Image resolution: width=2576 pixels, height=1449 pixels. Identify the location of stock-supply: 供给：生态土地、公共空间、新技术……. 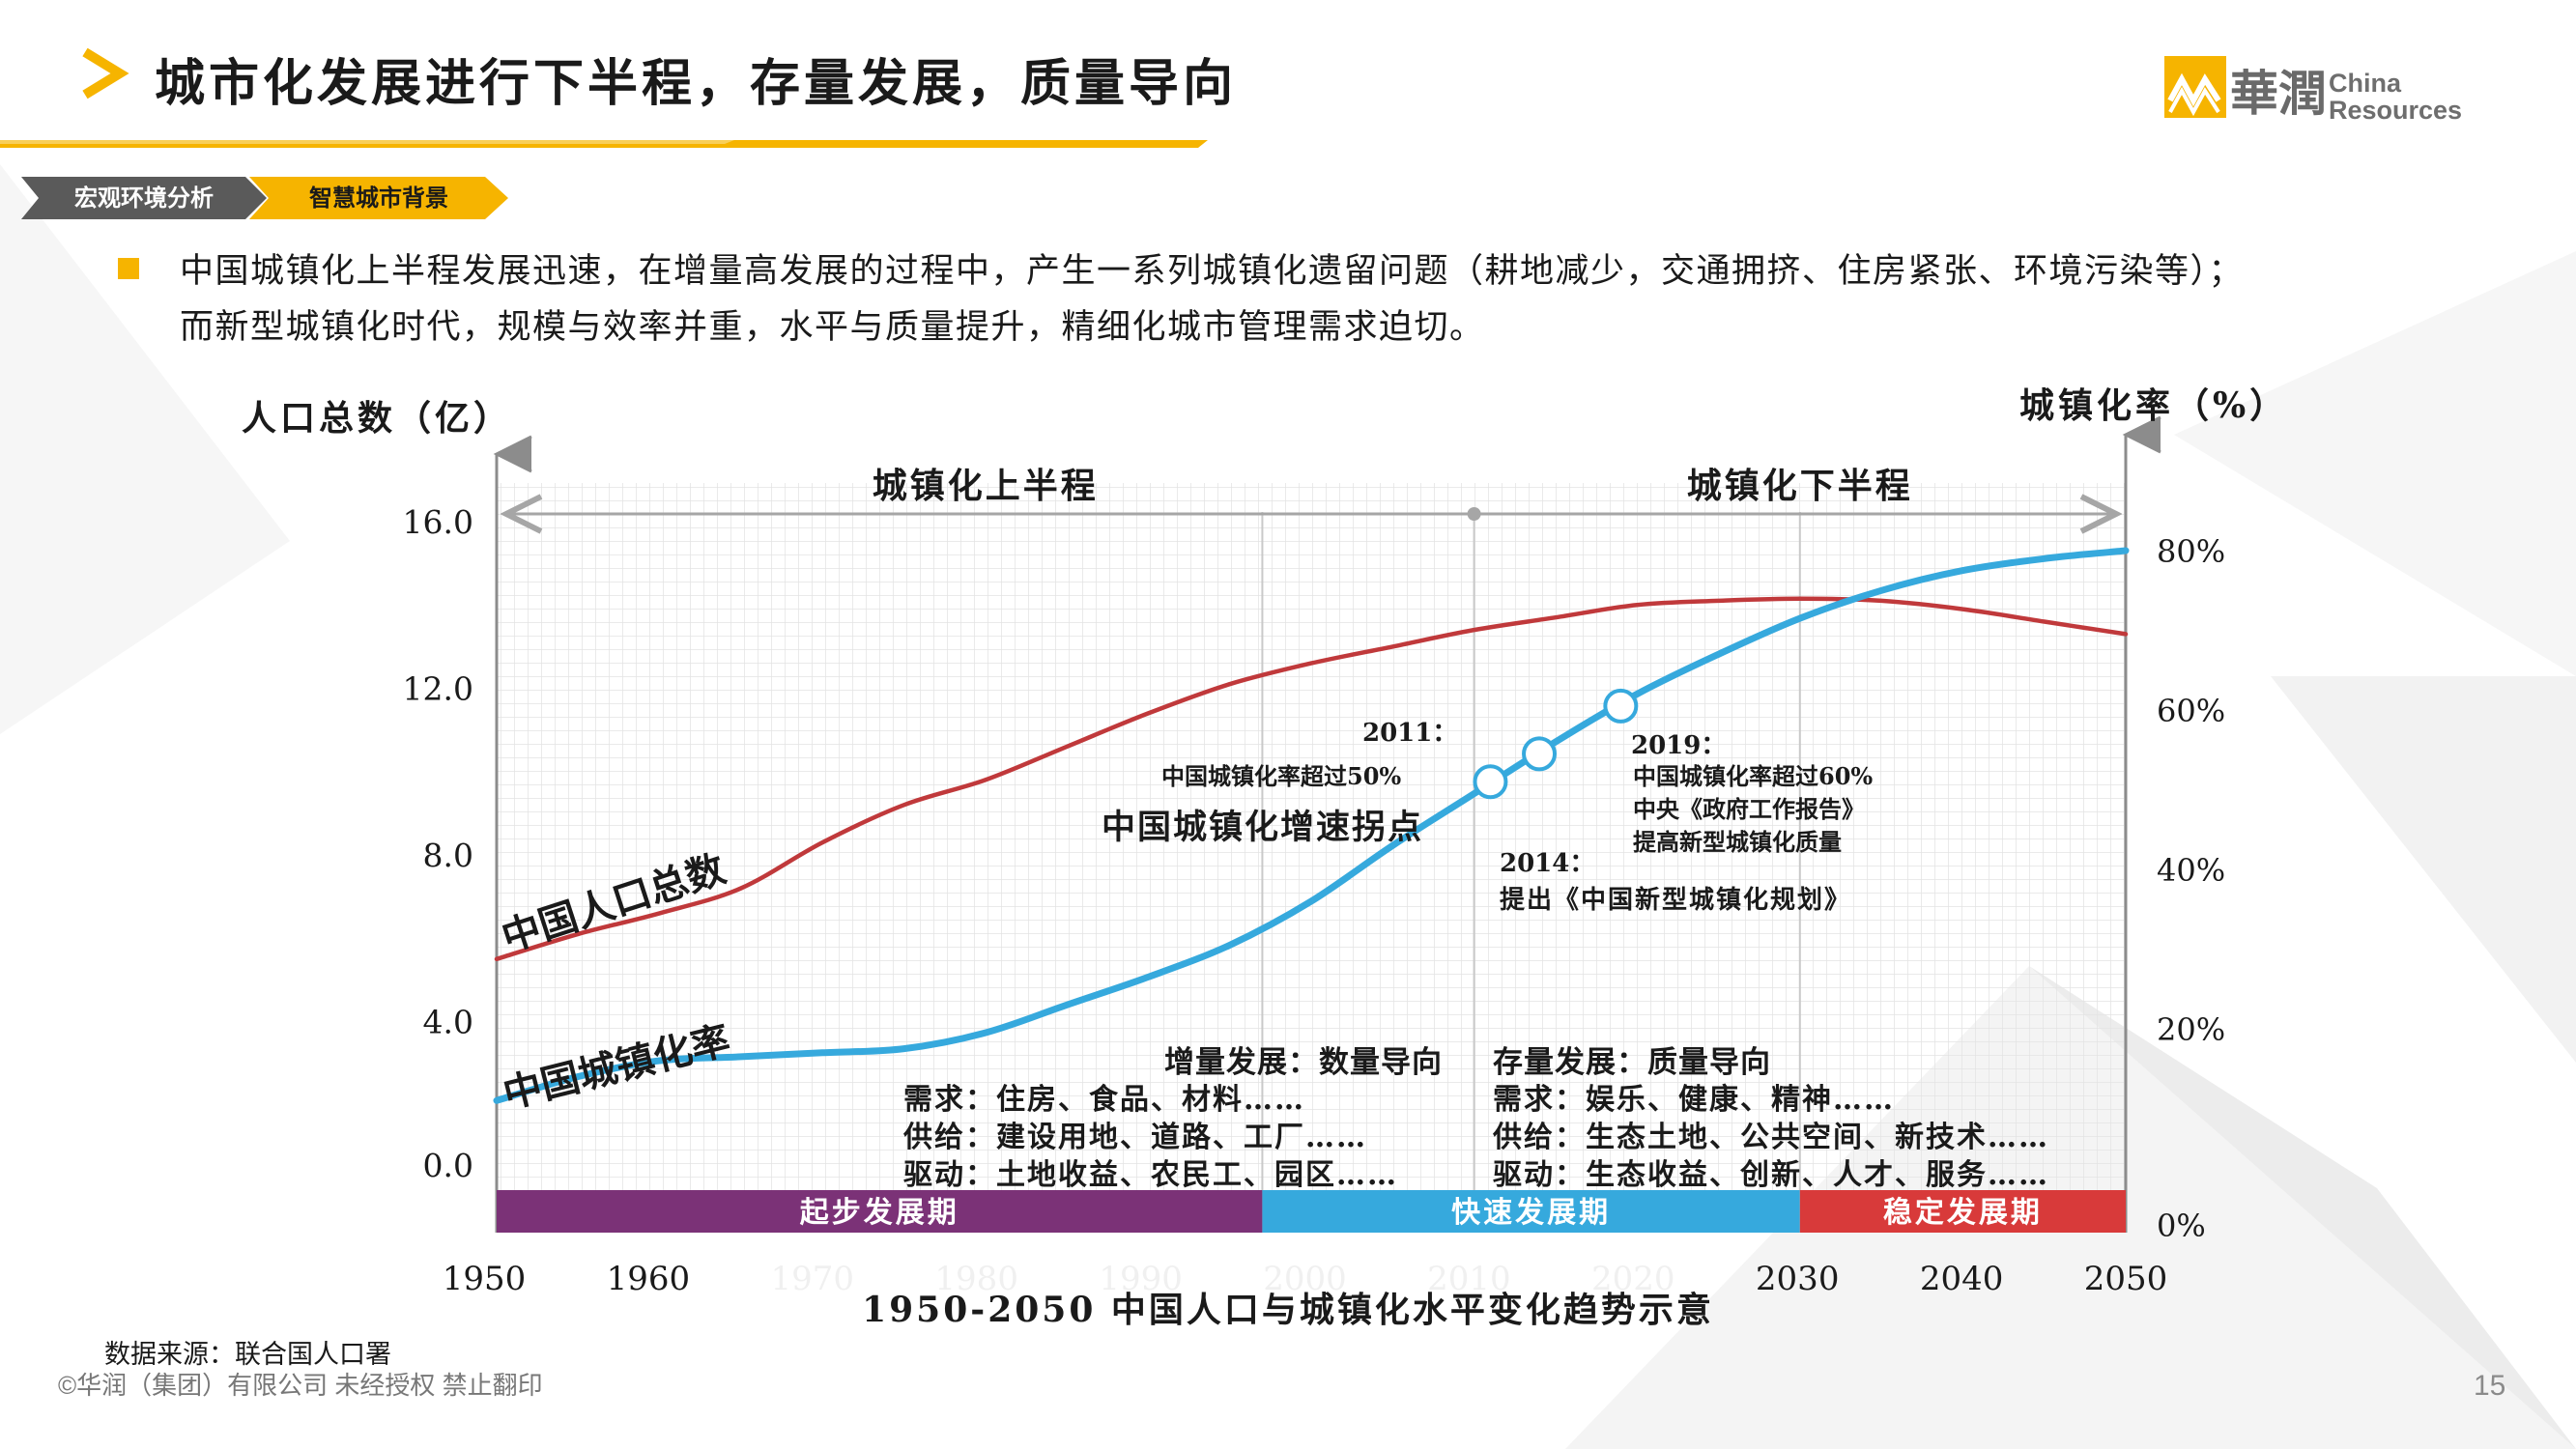
(1771, 1137).